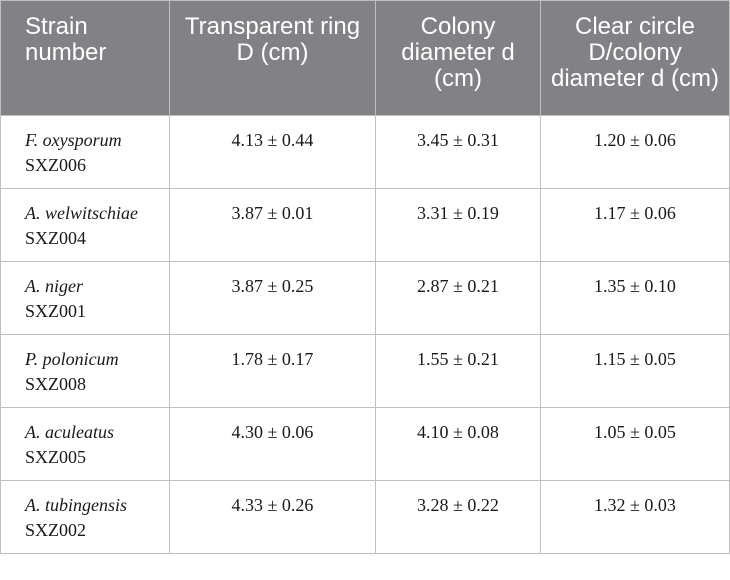 The height and width of the screenshot is (580, 730). Describe the element at coordinates (85, 225) in the screenshot. I see `strain-cell: A. welwitschiae SXZ004` at that location.